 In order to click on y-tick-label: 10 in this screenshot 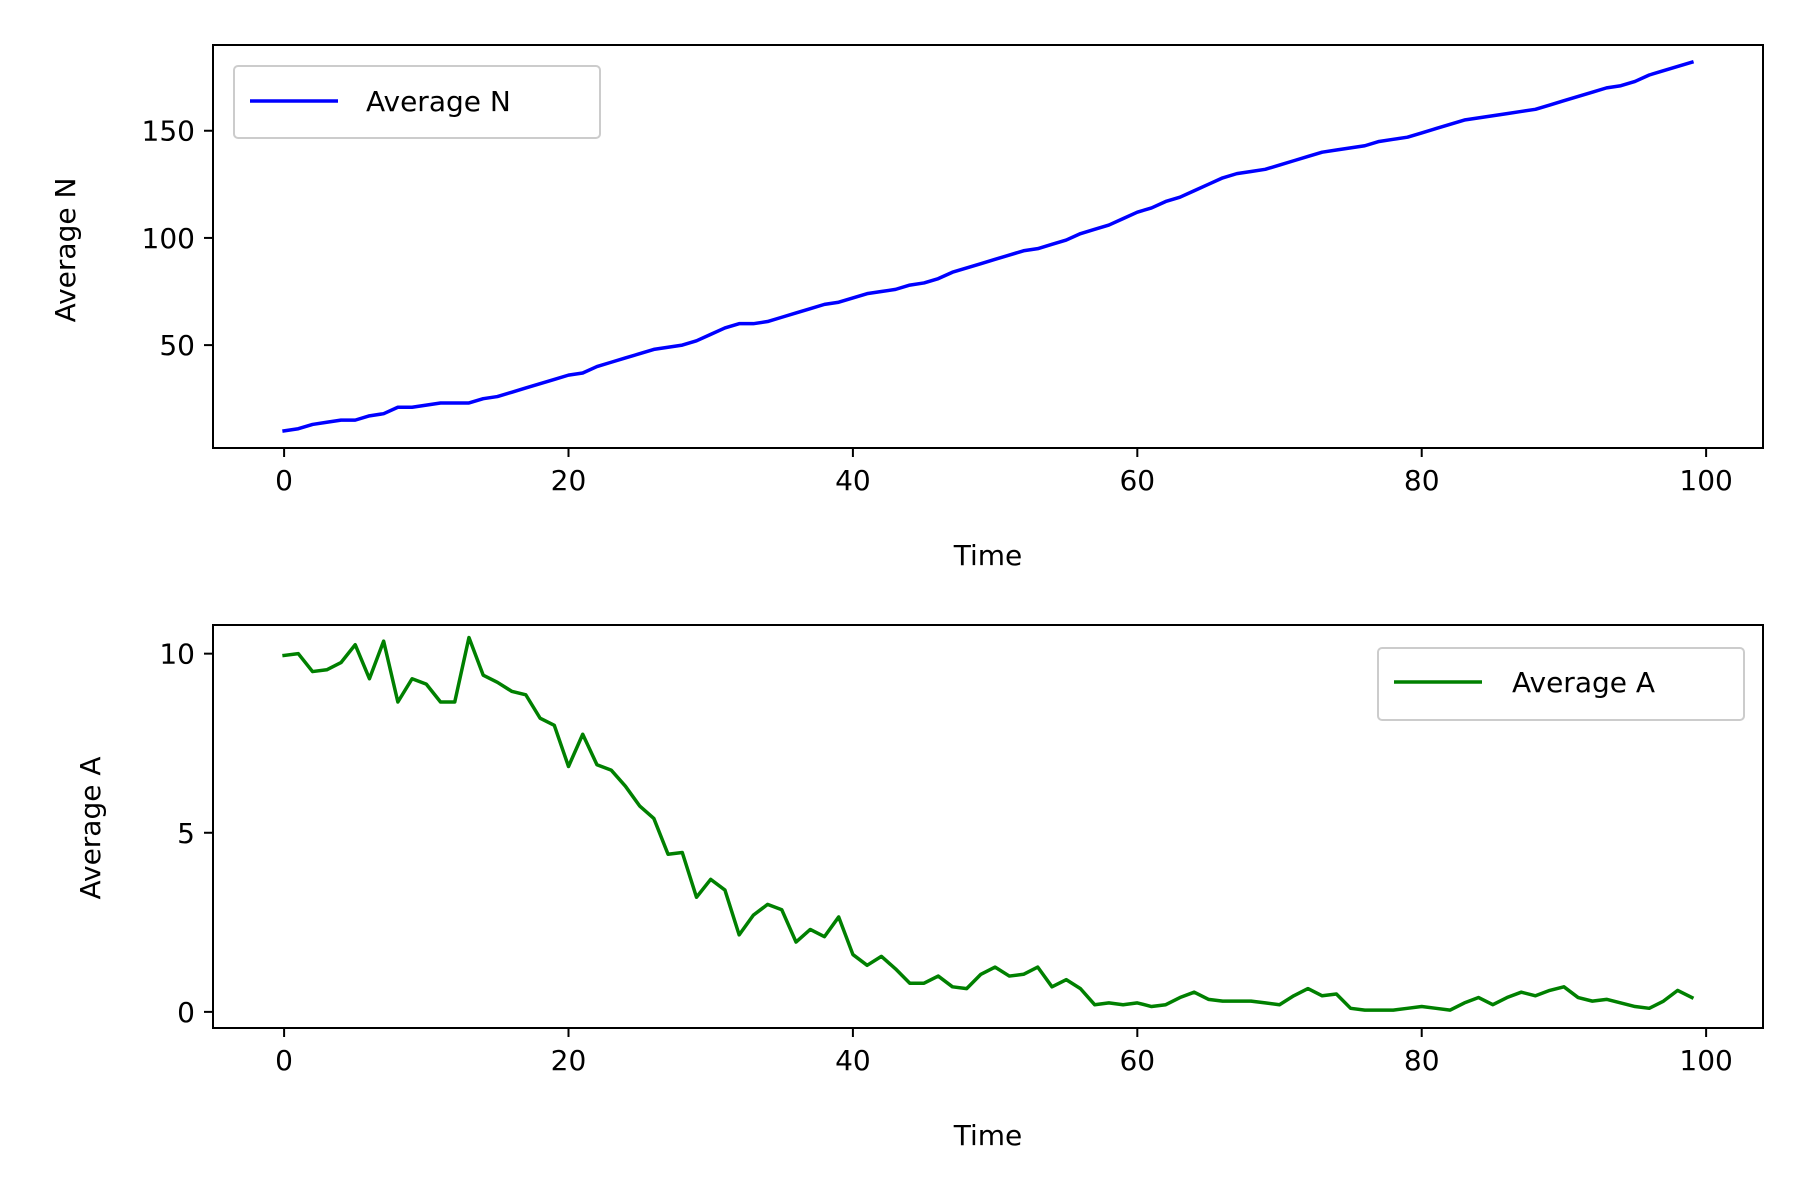, I will do `click(177, 654)`.